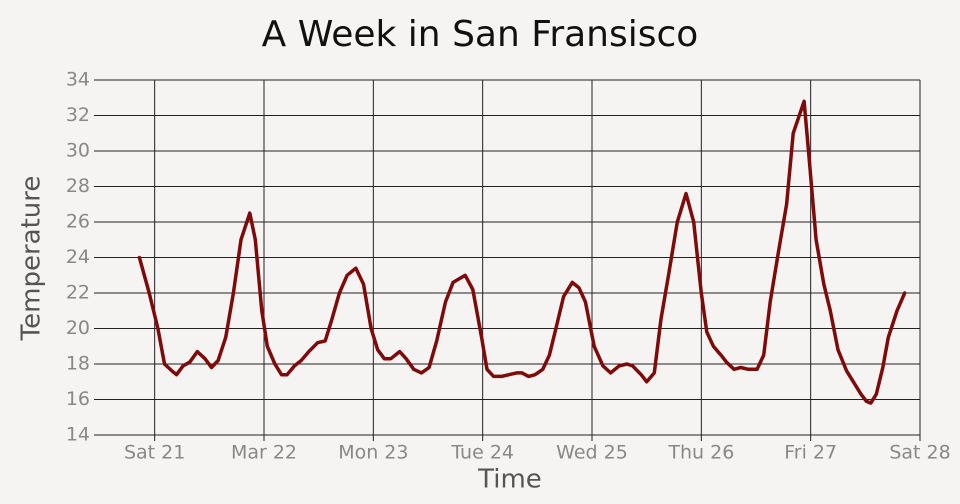 This screenshot has height=504, width=960. Describe the element at coordinates (373, 453) in the screenshot. I see `x-tick-label: Mon 23` at that location.